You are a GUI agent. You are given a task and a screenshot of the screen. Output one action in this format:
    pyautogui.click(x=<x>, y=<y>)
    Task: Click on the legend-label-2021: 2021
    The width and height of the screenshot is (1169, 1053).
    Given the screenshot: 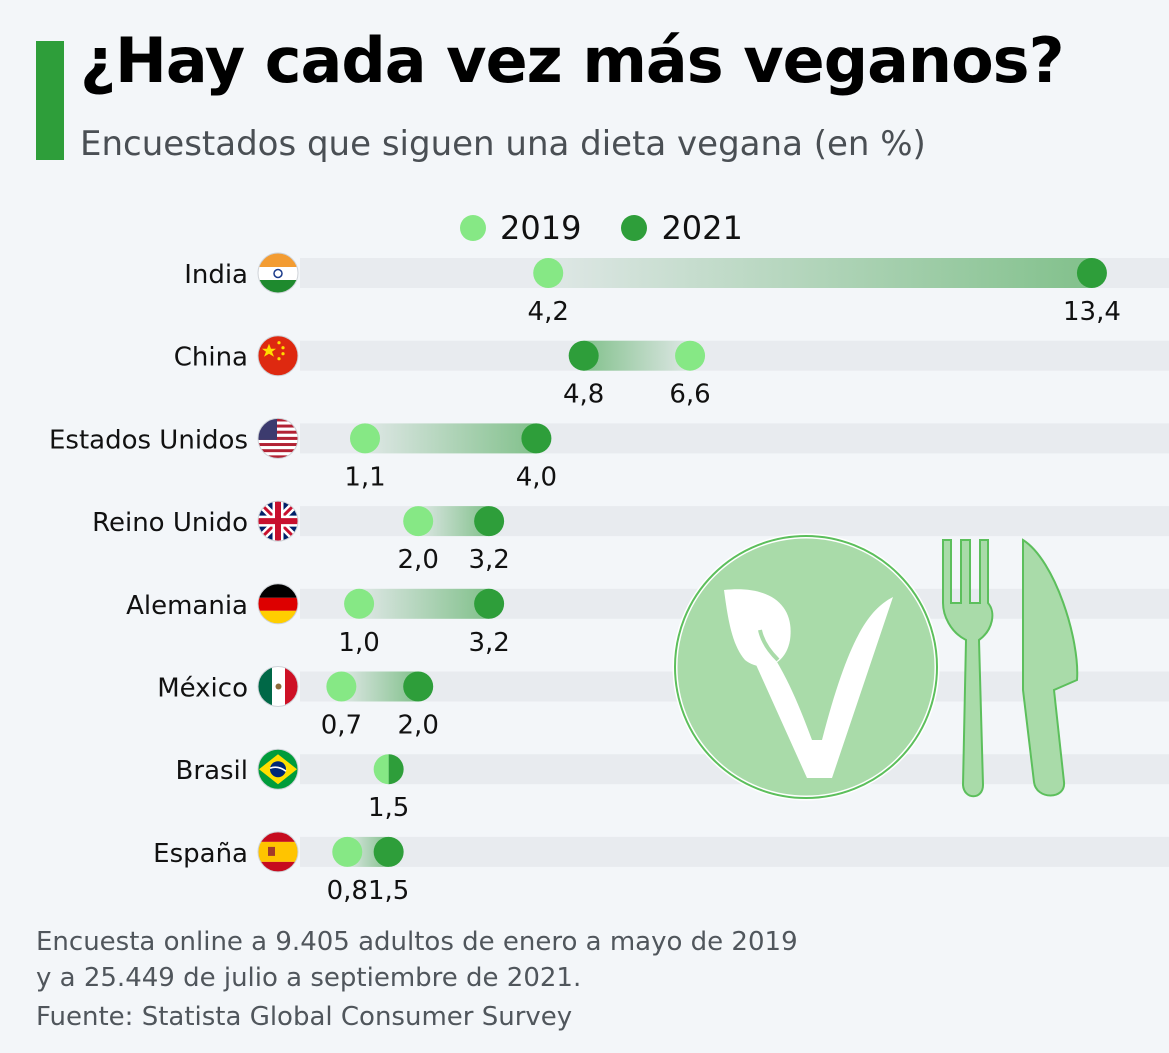 What is the action you would take?
    pyautogui.click(x=702, y=228)
    